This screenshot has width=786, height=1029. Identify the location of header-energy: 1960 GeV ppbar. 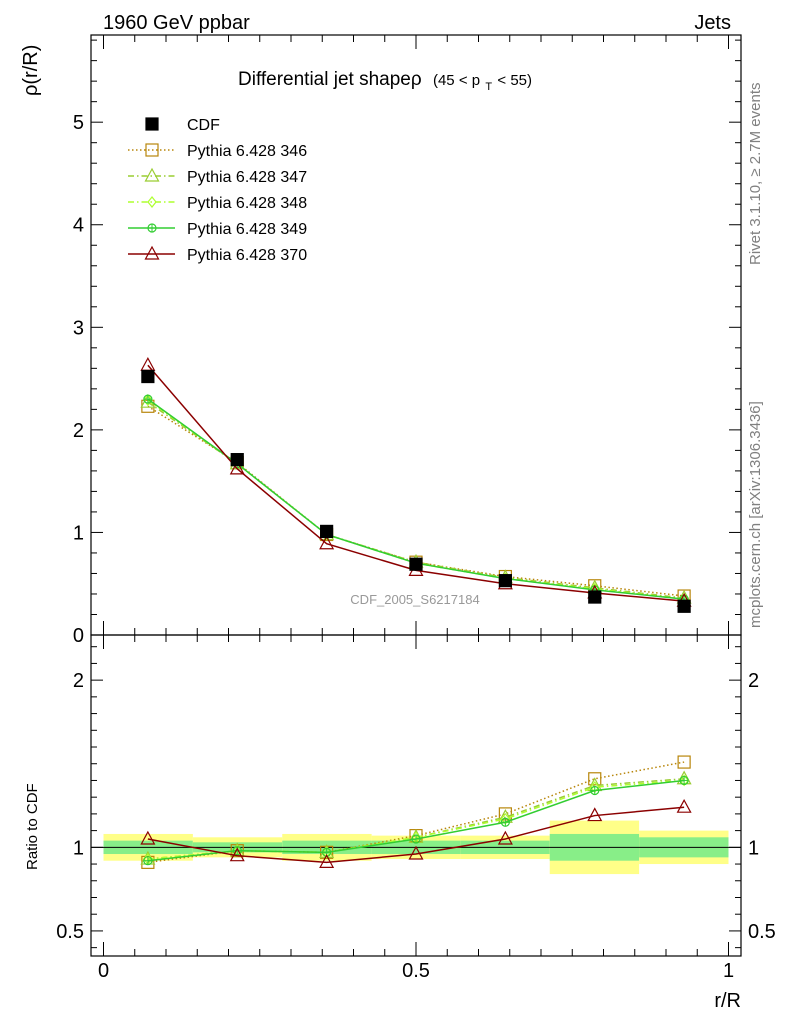
(176, 23).